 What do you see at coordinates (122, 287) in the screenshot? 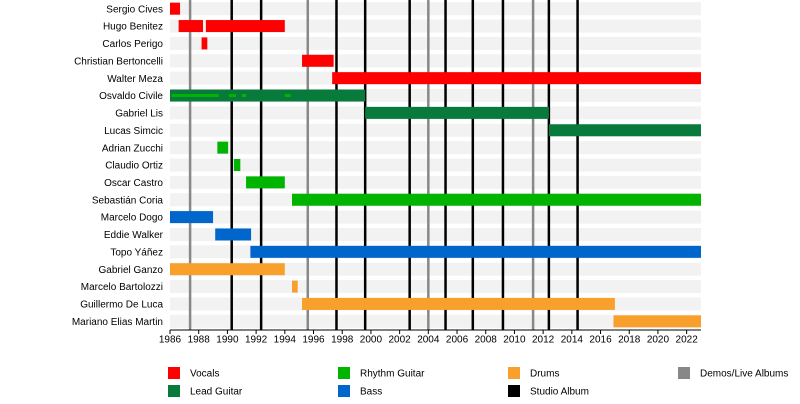
I see `member-label: Marcelo Bartolozzi` at bounding box center [122, 287].